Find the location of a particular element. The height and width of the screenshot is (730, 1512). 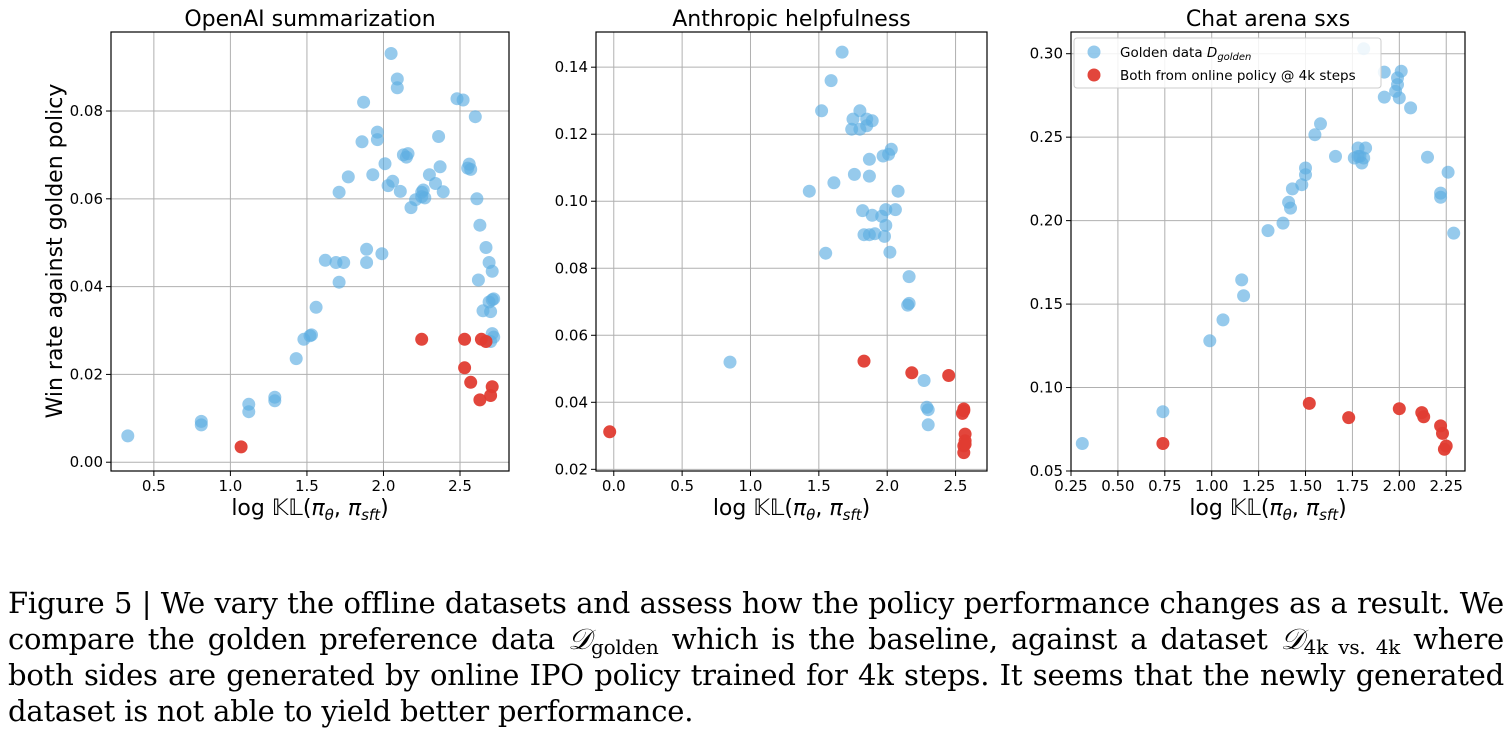

legend-box is located at coordinates (1227, 63).